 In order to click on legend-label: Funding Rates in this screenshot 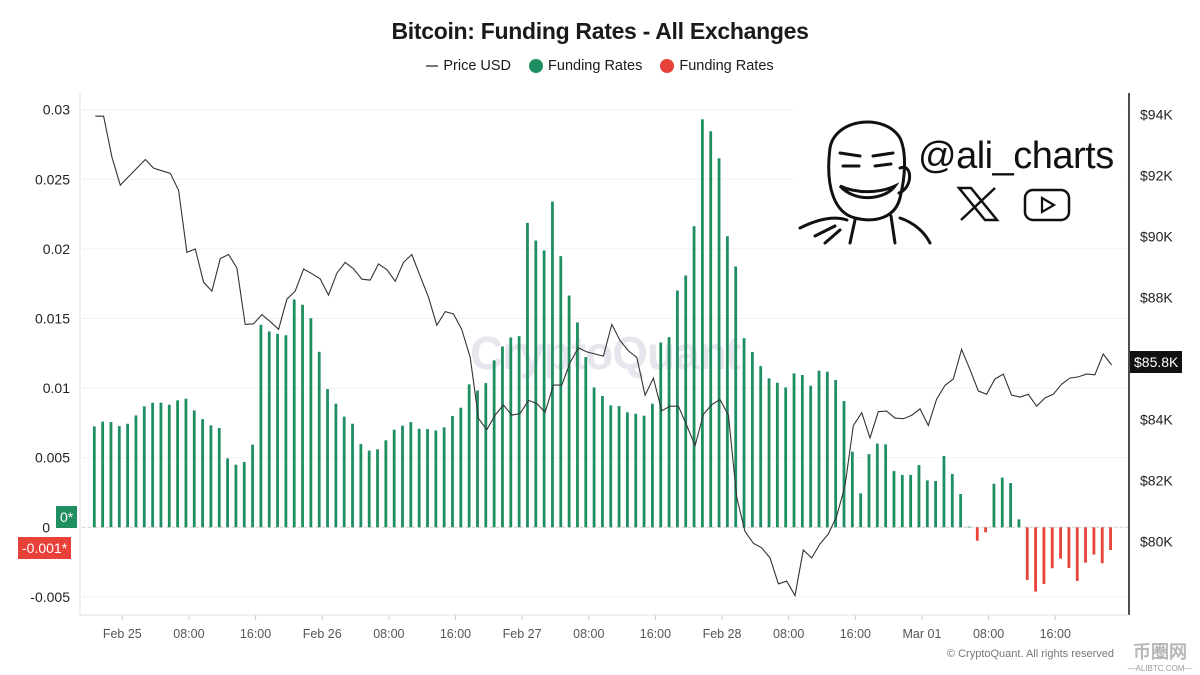, I will do `click(726, 66)`.